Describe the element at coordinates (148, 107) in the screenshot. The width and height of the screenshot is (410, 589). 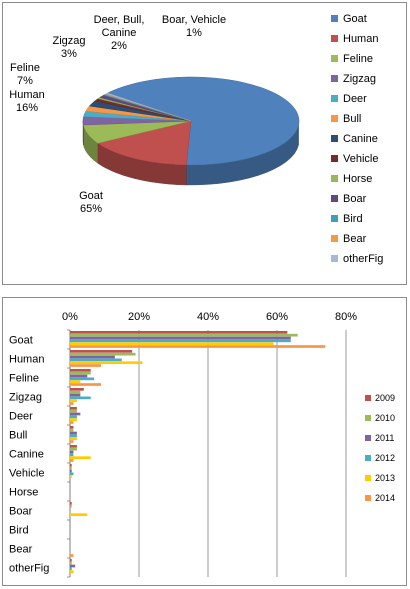
I see `pie-slice-otherfig` at that location.